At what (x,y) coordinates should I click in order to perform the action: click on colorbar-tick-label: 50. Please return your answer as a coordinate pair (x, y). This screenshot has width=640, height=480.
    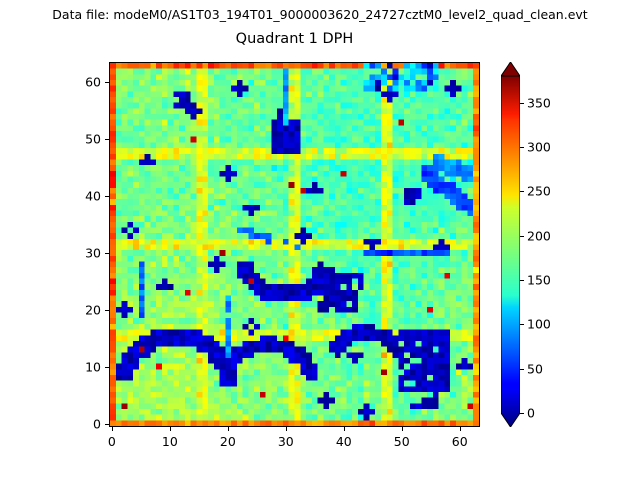
    Looking at the image, I should click on (535, 369).